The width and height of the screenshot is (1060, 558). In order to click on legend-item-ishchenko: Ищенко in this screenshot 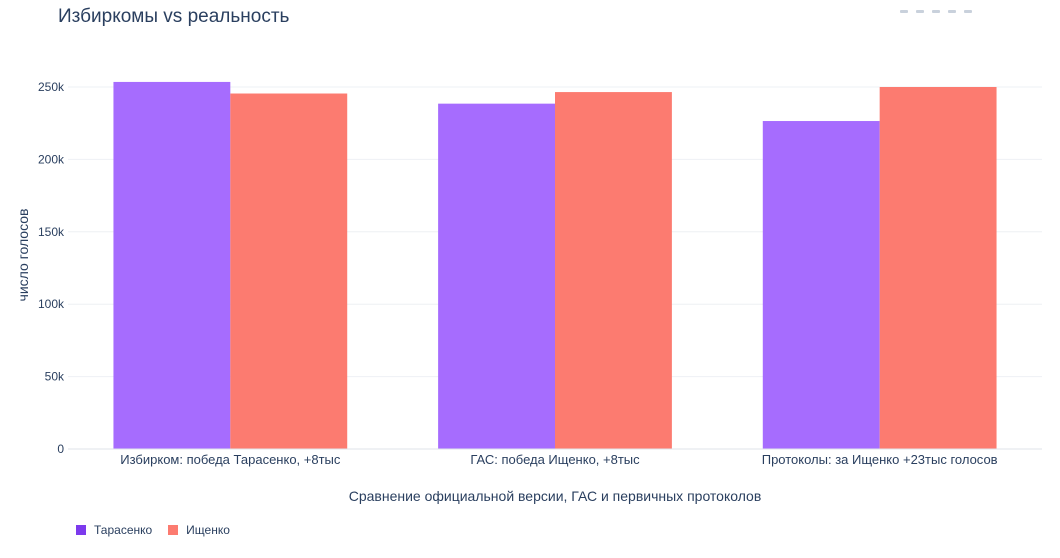, I will do `click(199, 530)`.